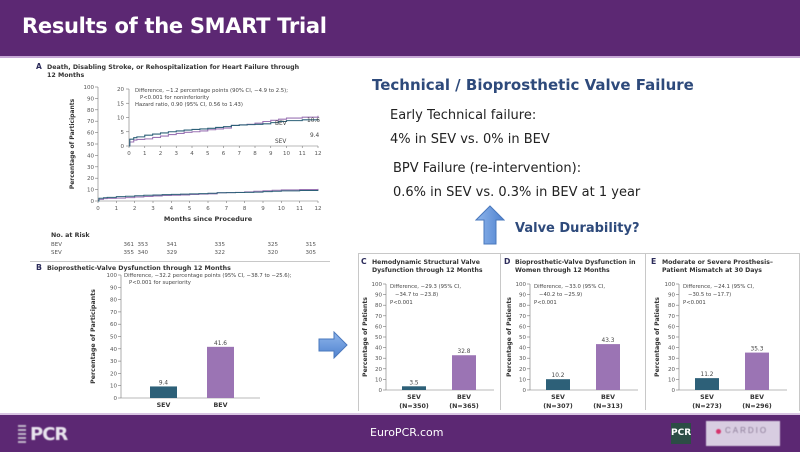 This screenshot has height=452, width=800. What do you see at coordinates (208, 154) in the screenshot?
I see `inset-x-tick-label: 5` at bounding box center [208, 154].